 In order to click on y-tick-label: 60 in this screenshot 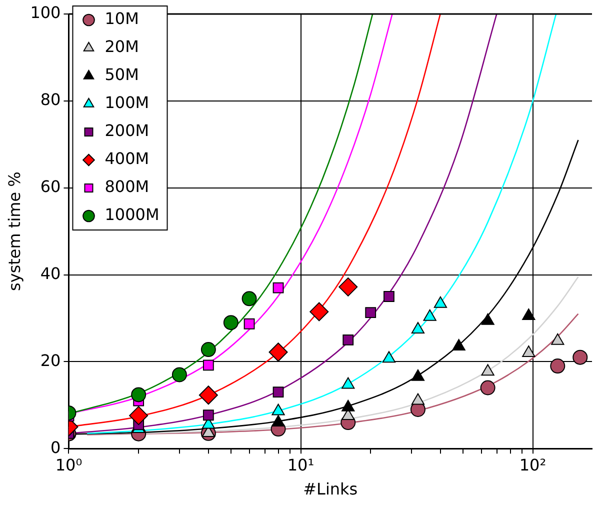, I will do `click(50, 186)`.